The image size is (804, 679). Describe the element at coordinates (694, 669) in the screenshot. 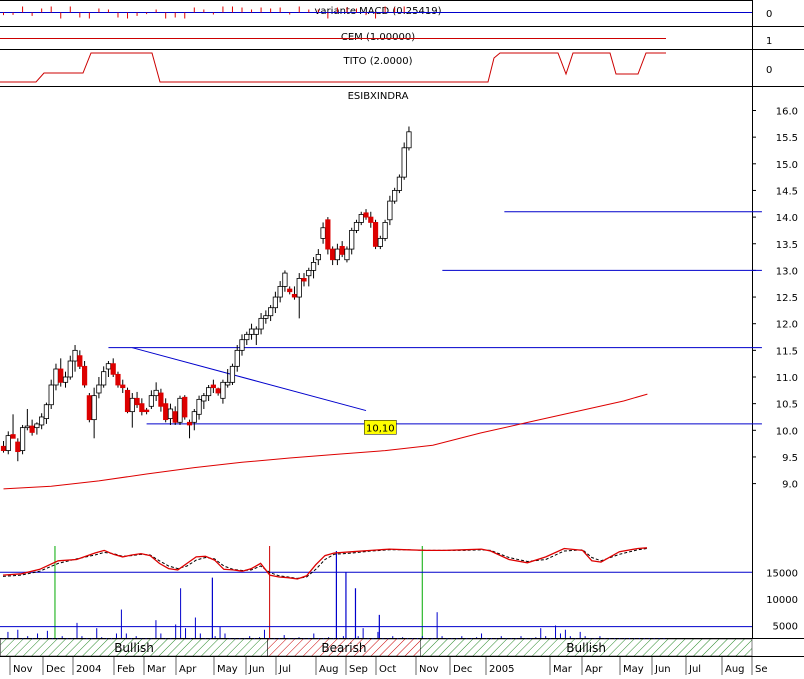

I see `time-tick-label: Jul` at that location.